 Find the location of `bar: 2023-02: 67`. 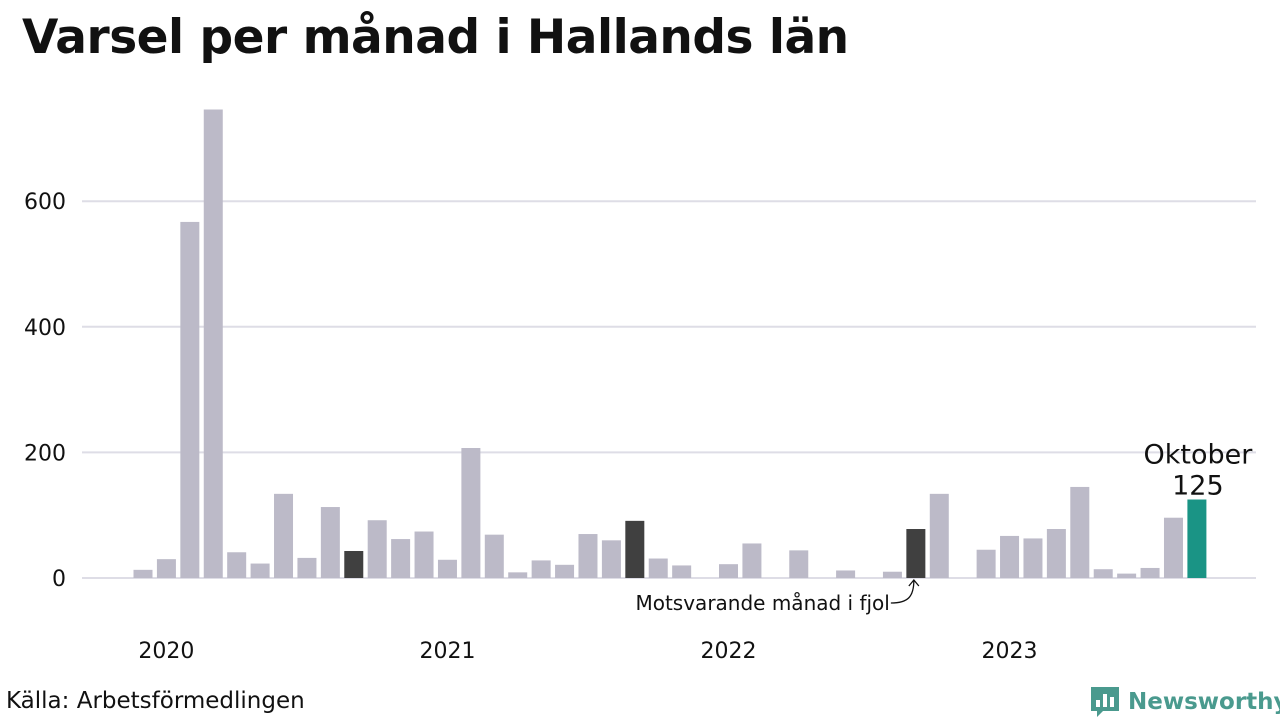

bar: 2023-02: 67 is located at coordinates (1010, 556).